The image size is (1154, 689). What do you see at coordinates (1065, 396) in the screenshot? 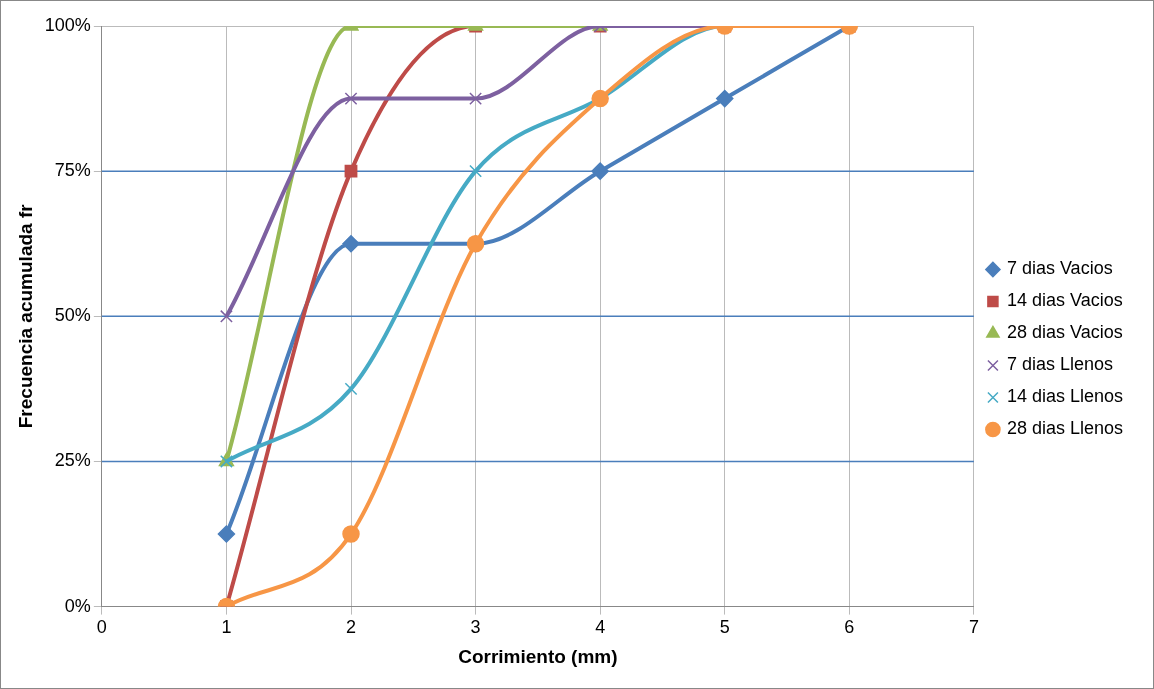
I see `legend-label: 14 dias Llenos` at bounding box center [1065, 396].